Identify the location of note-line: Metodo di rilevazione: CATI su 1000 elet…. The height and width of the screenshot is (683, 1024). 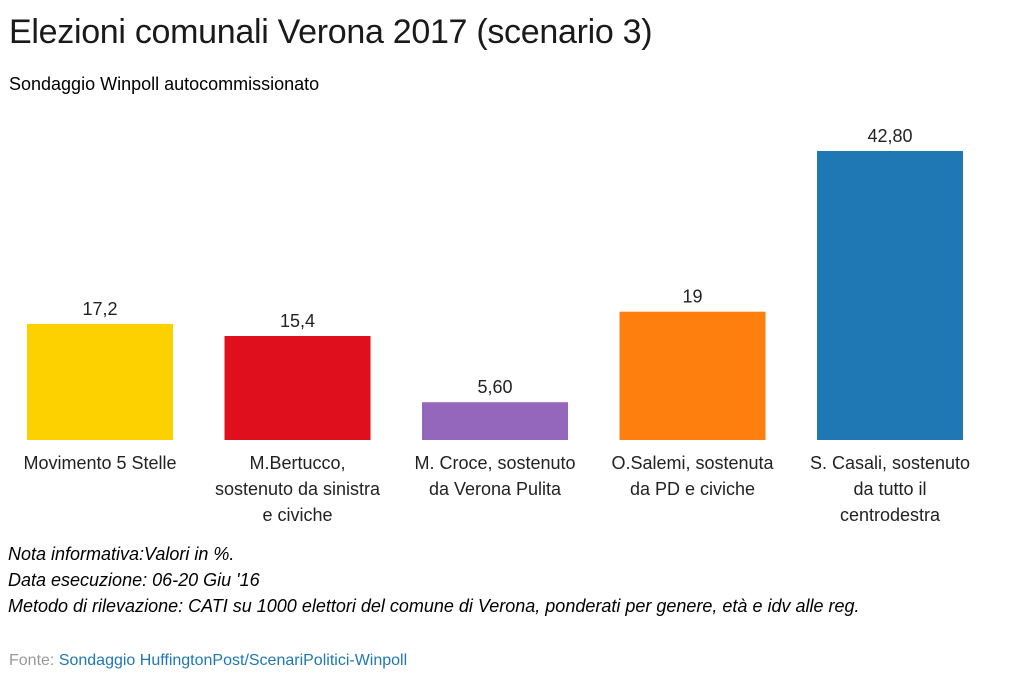
(434, 606).